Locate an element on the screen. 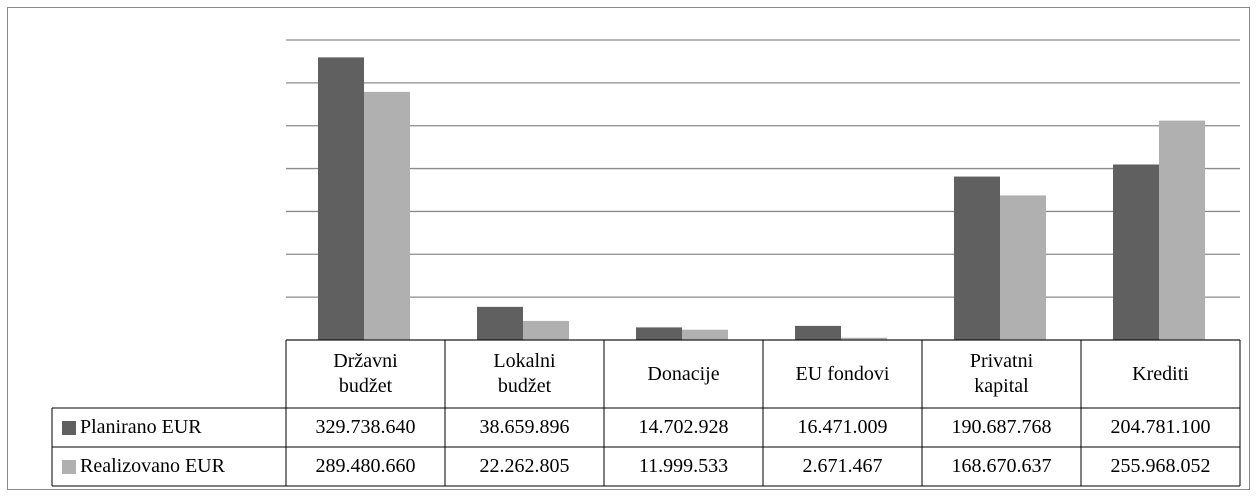 Image resolution: width=1256 pixels, height=497 pixels. legend-entry-text: Planirano EUR is located at coordinates (141, 427).